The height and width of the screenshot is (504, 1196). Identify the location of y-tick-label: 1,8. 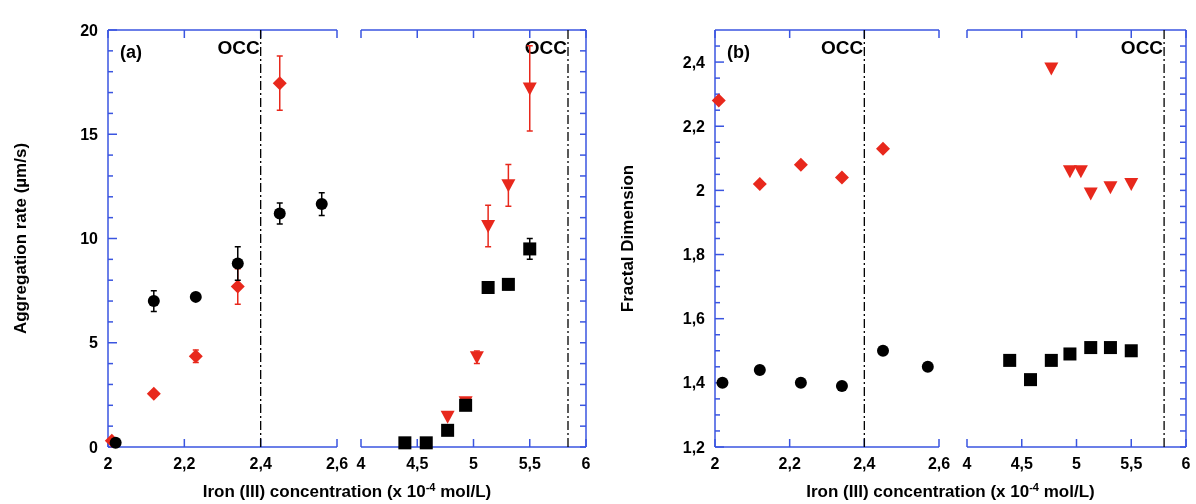
(694, 255).